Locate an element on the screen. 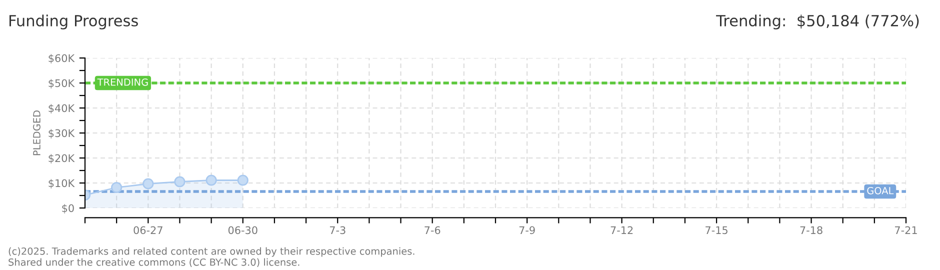  x-tick-label: 7-18 is located at coordinates (811, 230).